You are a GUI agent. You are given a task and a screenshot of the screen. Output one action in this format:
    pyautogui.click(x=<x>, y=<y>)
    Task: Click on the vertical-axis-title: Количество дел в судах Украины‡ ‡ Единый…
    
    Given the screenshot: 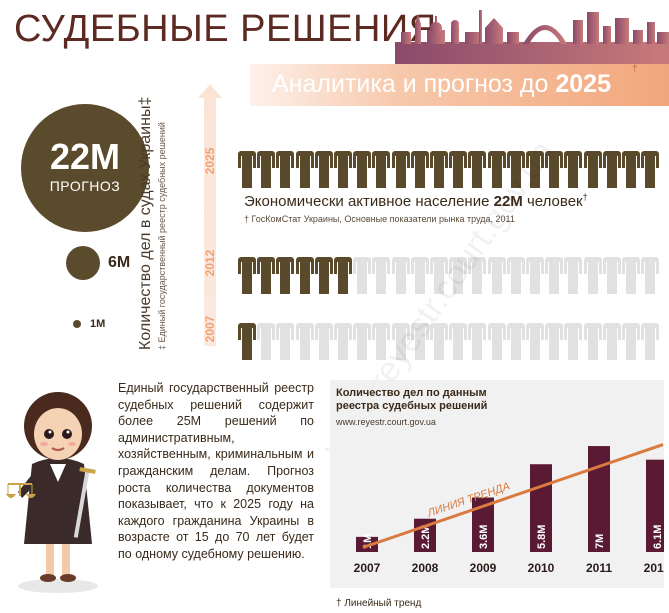 What is the action you would take?
    pyautogui.click(x=150, y=220)
    